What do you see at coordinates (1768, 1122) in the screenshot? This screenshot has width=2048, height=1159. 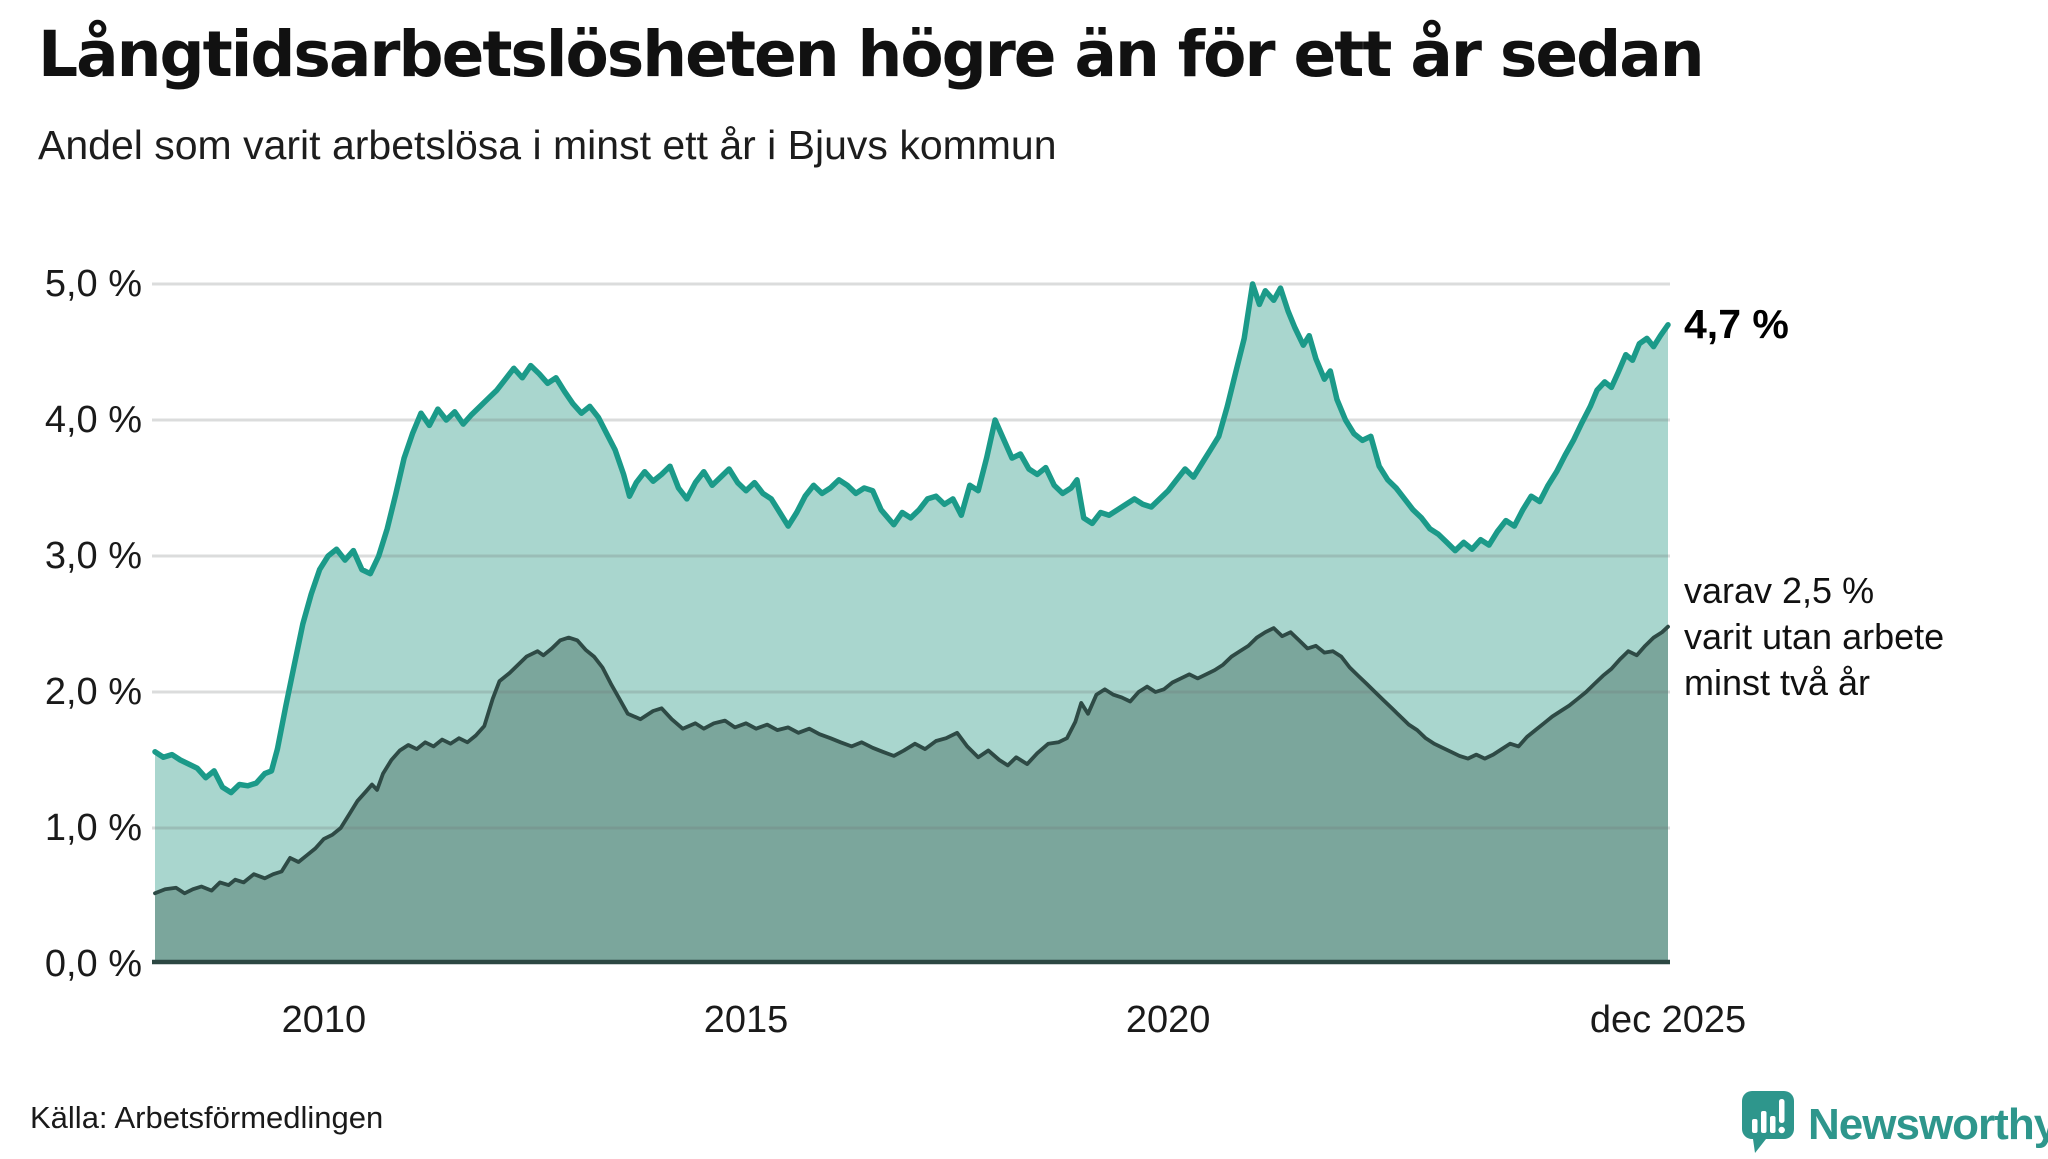 I see `newsworthy-logo-icon` at bounding box center [1768, 1122].